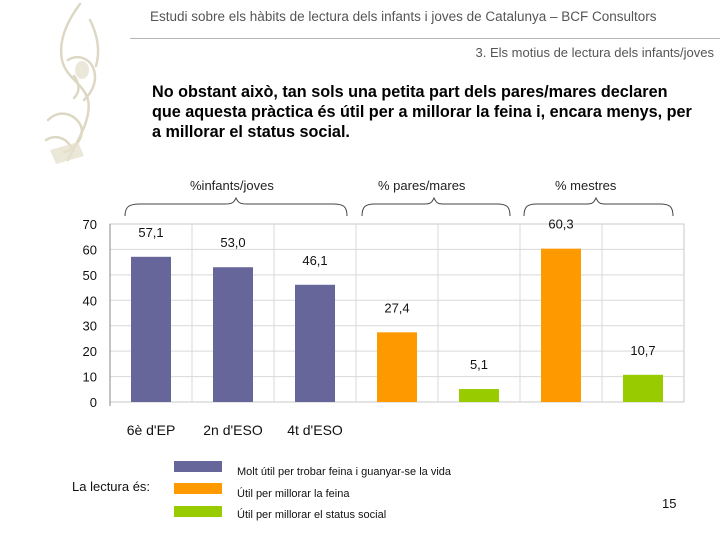 The height and width of the screenshot is (540, 720). I want to click on brace-infants, so click(236, 206).